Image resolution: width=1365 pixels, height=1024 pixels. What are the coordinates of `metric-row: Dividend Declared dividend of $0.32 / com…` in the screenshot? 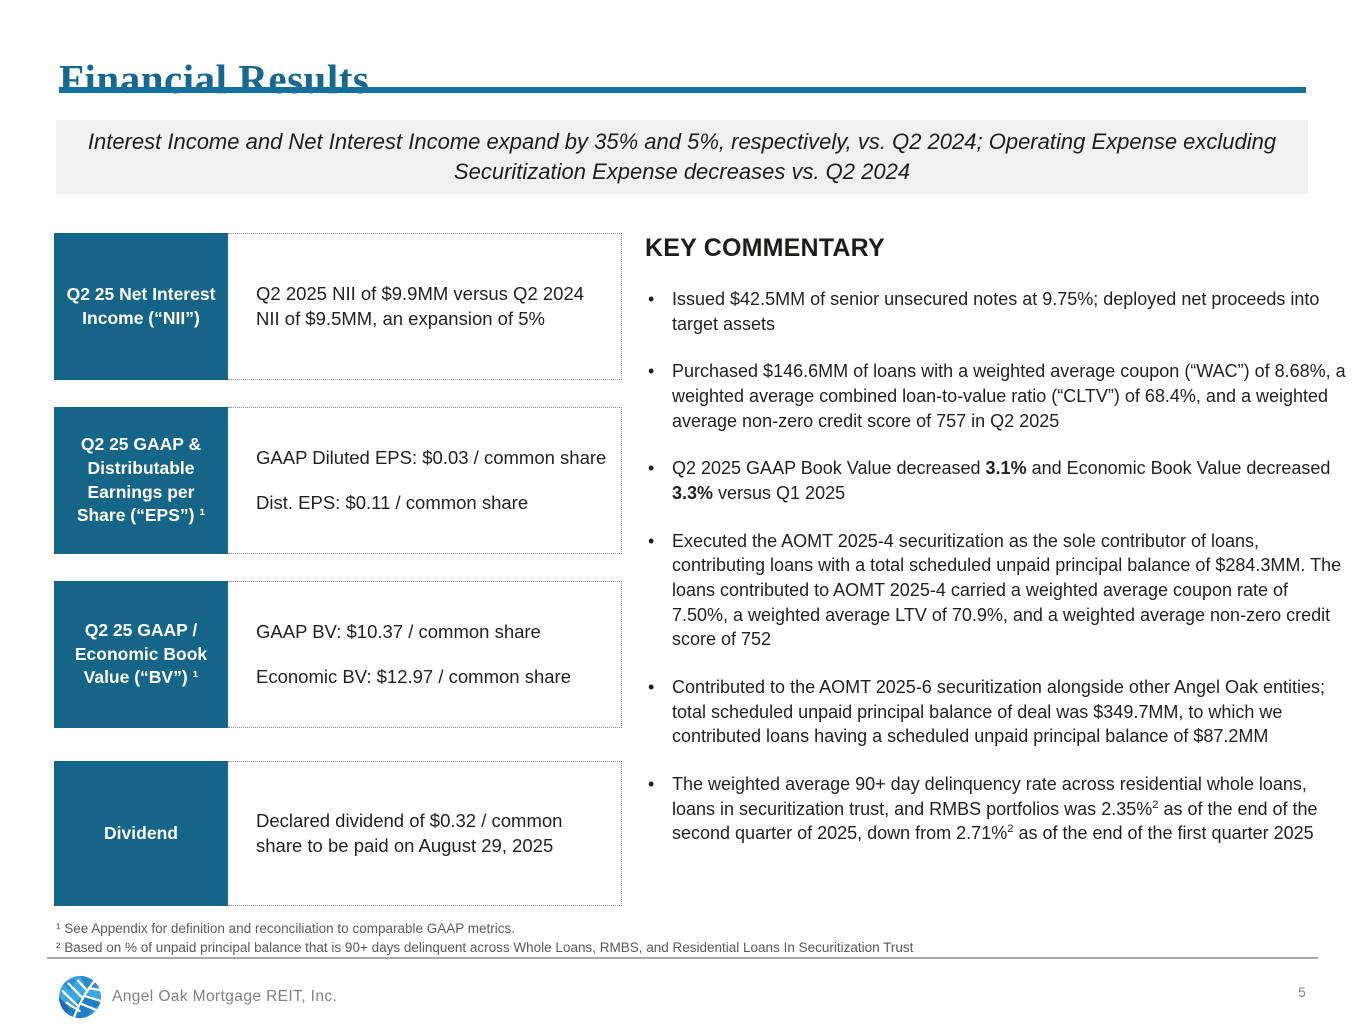 It's located at (338, 833).